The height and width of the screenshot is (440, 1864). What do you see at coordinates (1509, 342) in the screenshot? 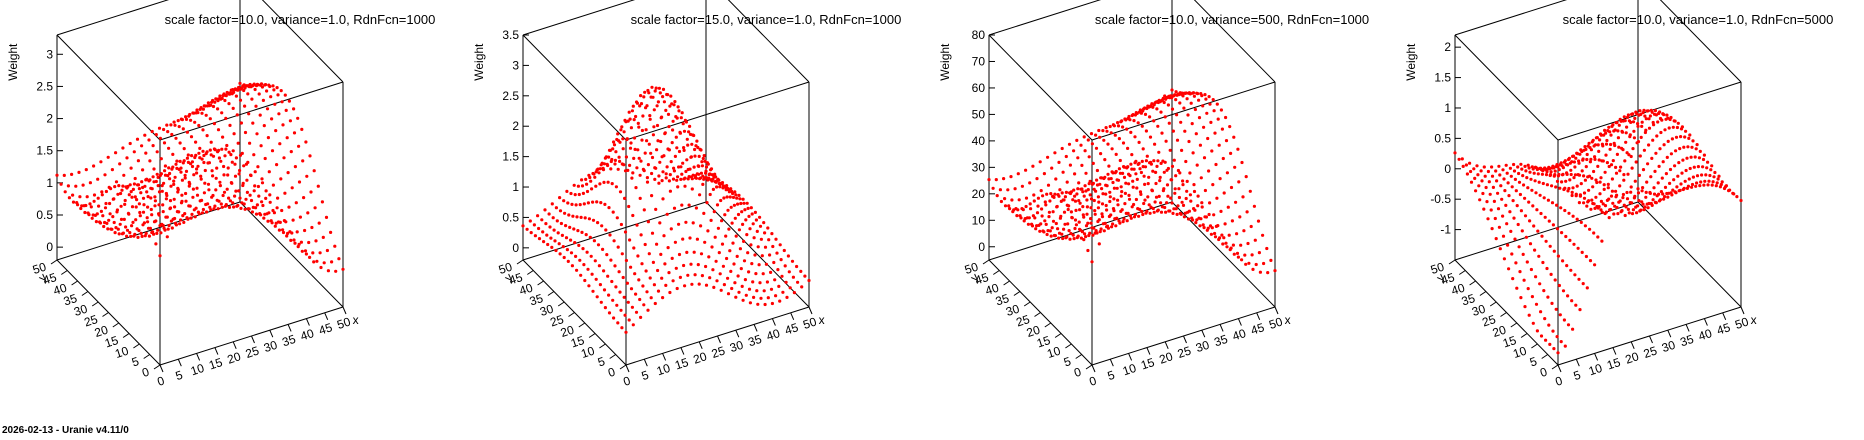
I see `y-tick-label: 15` at bounding box center [1509, 342].